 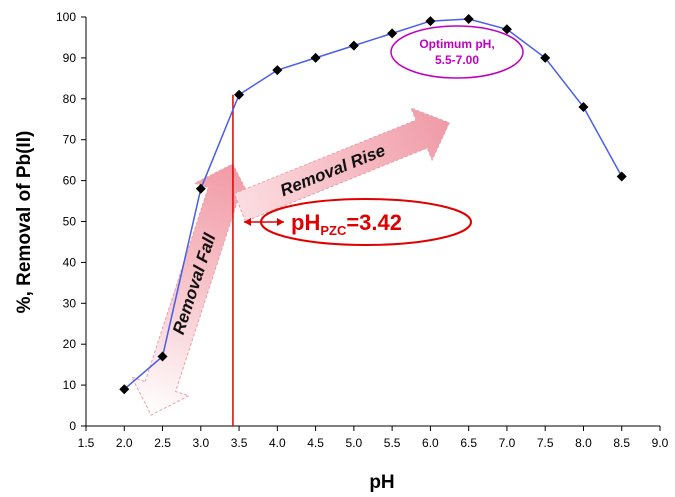 What do you see at coordinates (70, 385) in the screenshot?
I see `y-tick-label: 10` at bounding box center [70, 385].